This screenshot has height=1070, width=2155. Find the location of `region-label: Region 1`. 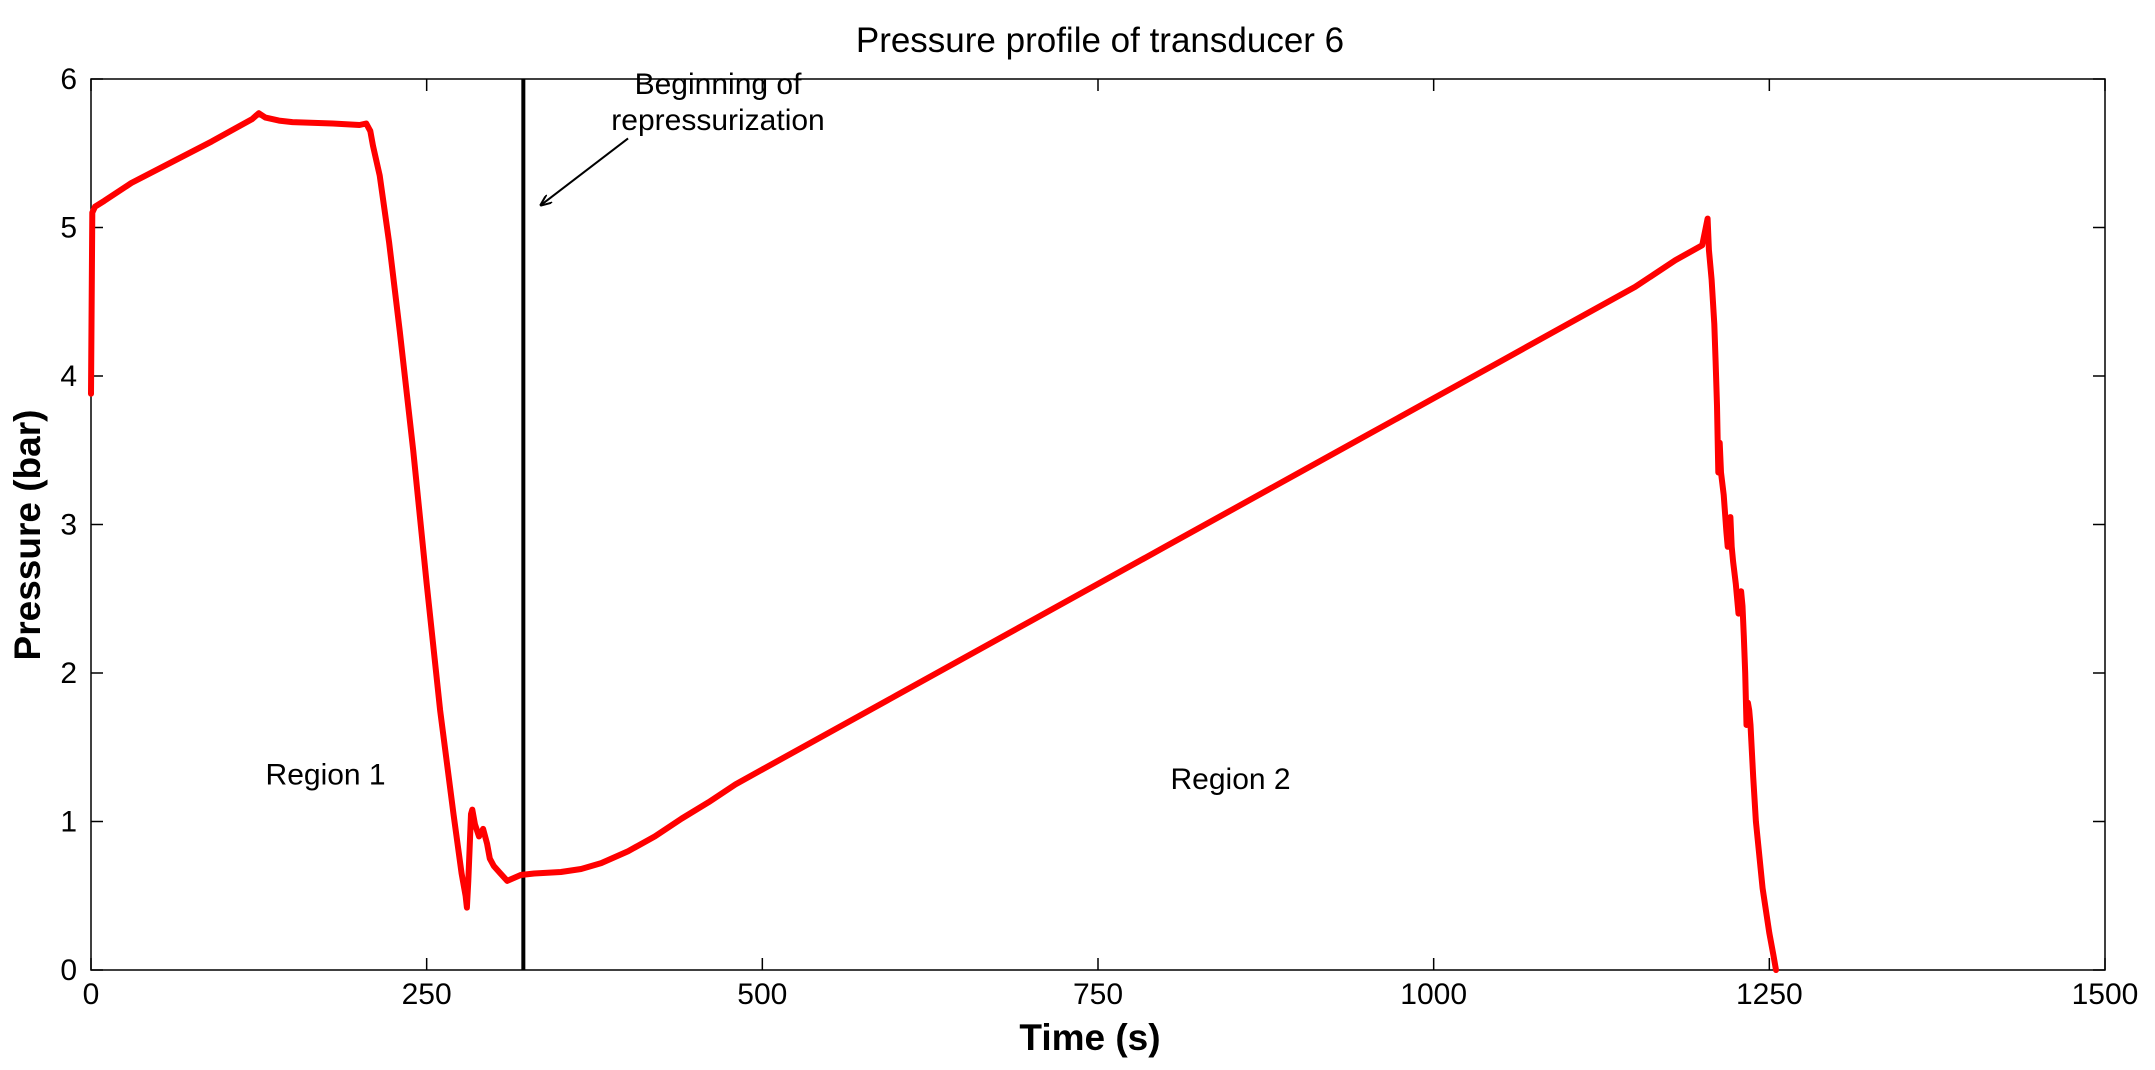

region-label: Region 1 is located at coordinates (326, 774).